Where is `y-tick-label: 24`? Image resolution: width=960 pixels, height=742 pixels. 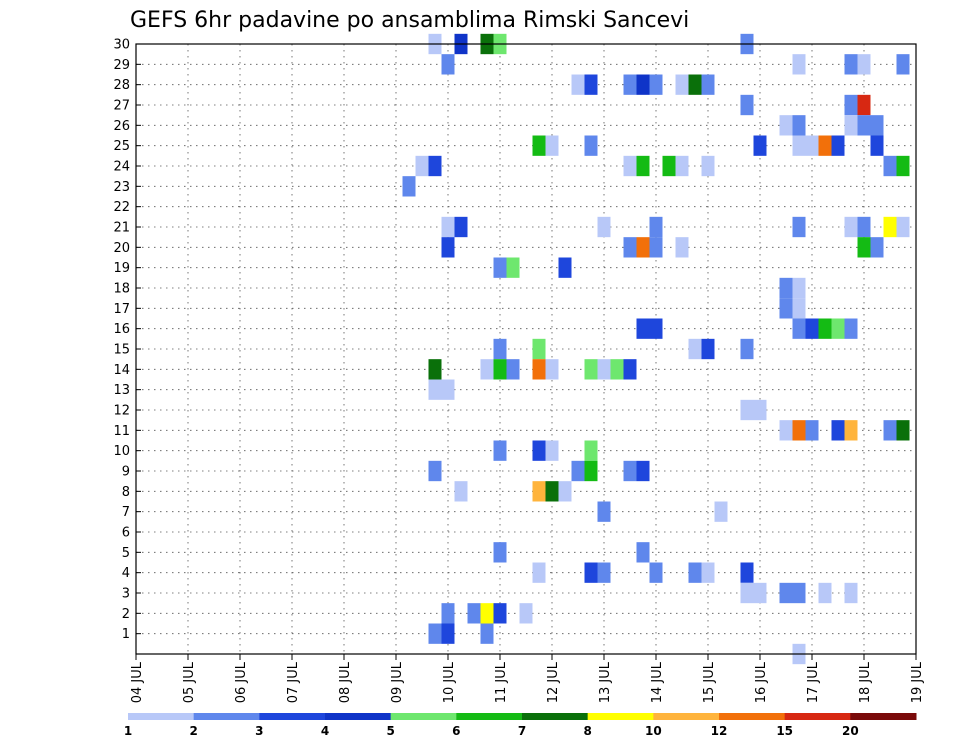
y-tick-label: 24 is located at coordinates (121, 167).